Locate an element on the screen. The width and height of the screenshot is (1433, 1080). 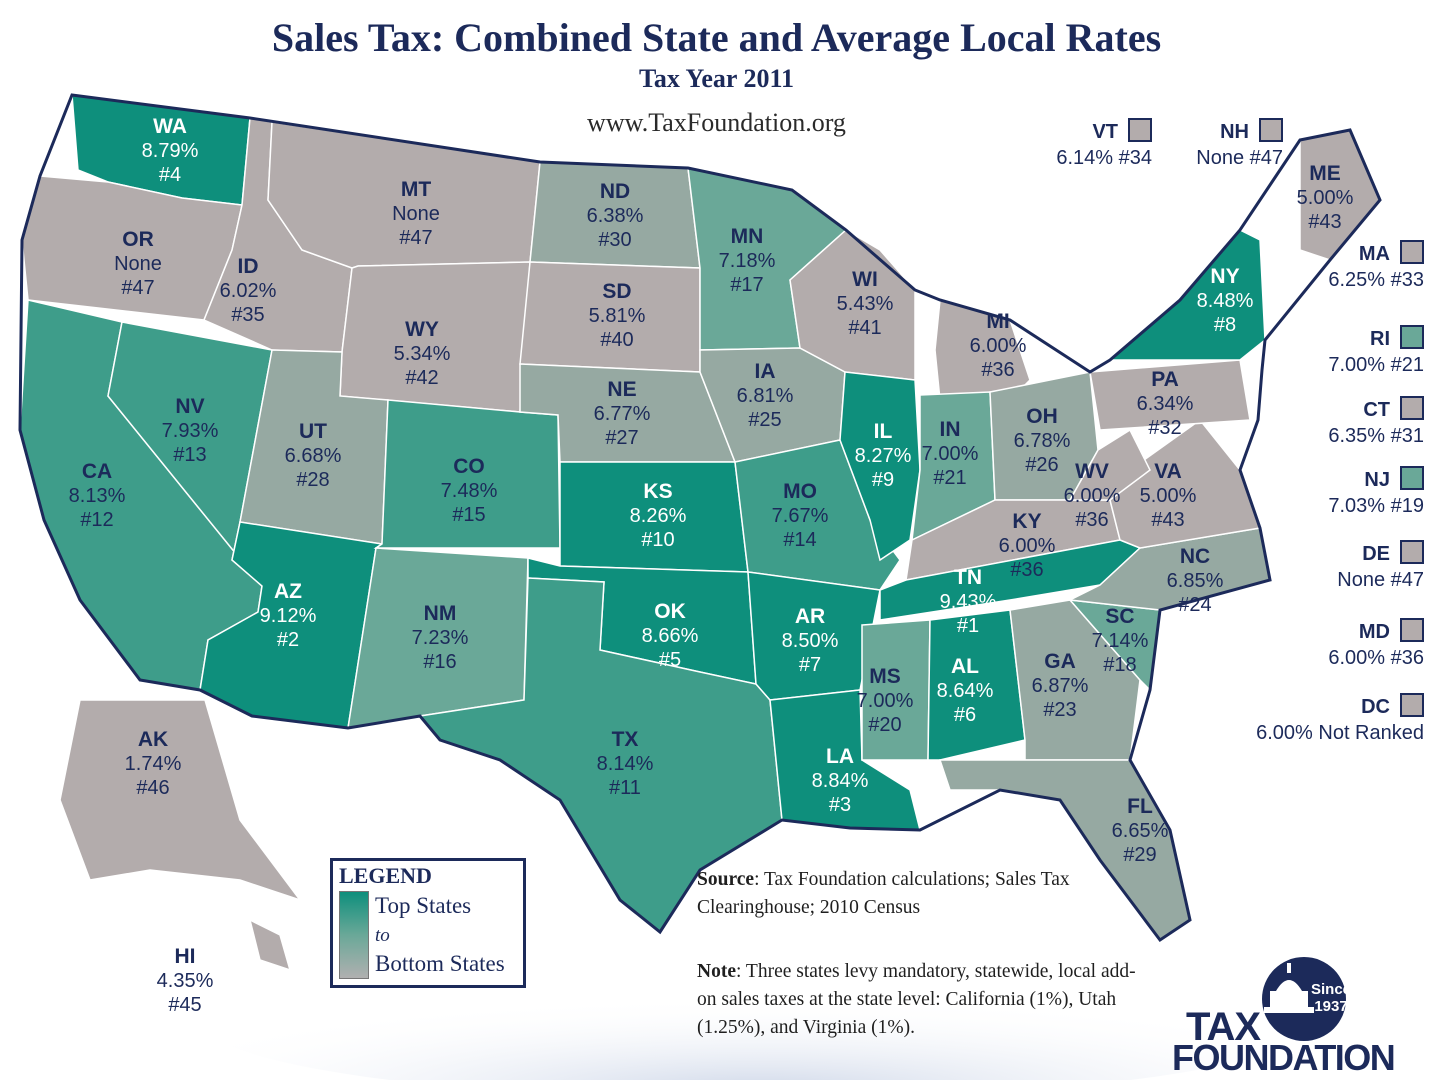
state-label-nd: ND 6.38% #30 is located at coordinates (615, 216).